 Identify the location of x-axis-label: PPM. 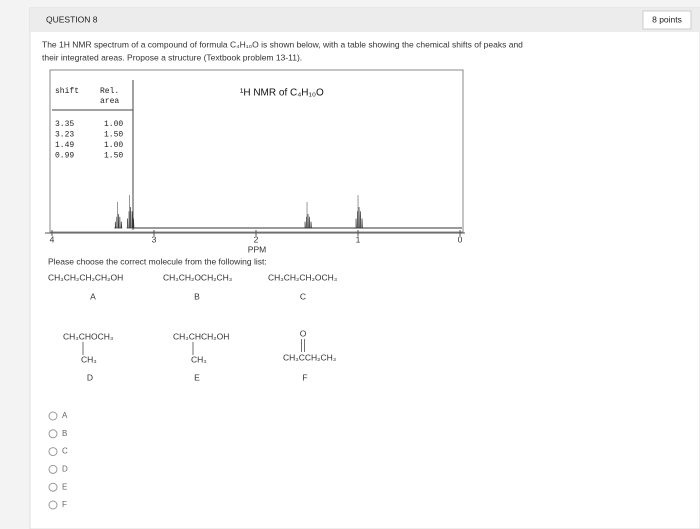
(257, 249).